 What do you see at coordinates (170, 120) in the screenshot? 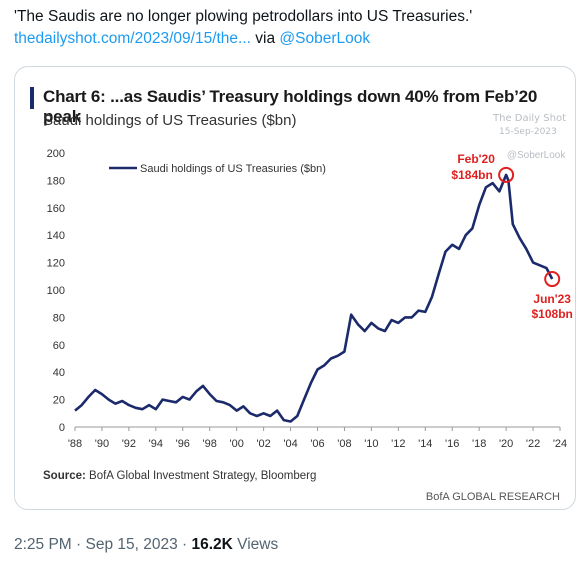
I see `chart-subtitle: Saudi holdings of US Treasuries ($bn)` at bounding box center [170, 120].